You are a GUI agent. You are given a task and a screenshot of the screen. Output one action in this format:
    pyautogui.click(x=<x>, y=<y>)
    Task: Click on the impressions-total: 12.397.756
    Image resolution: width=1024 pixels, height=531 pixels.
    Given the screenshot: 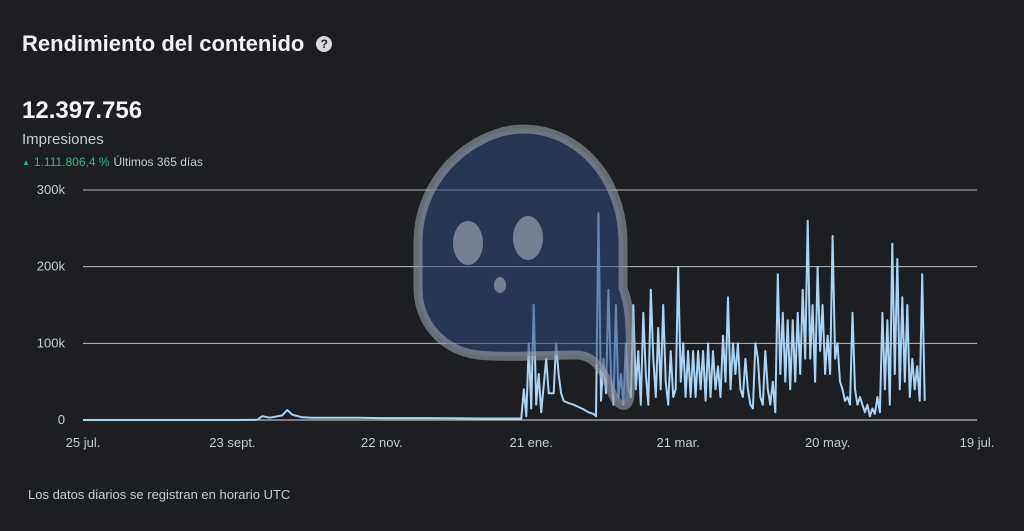 What is the action you would take?
    pyautogui.click(x=82, y=110)
    